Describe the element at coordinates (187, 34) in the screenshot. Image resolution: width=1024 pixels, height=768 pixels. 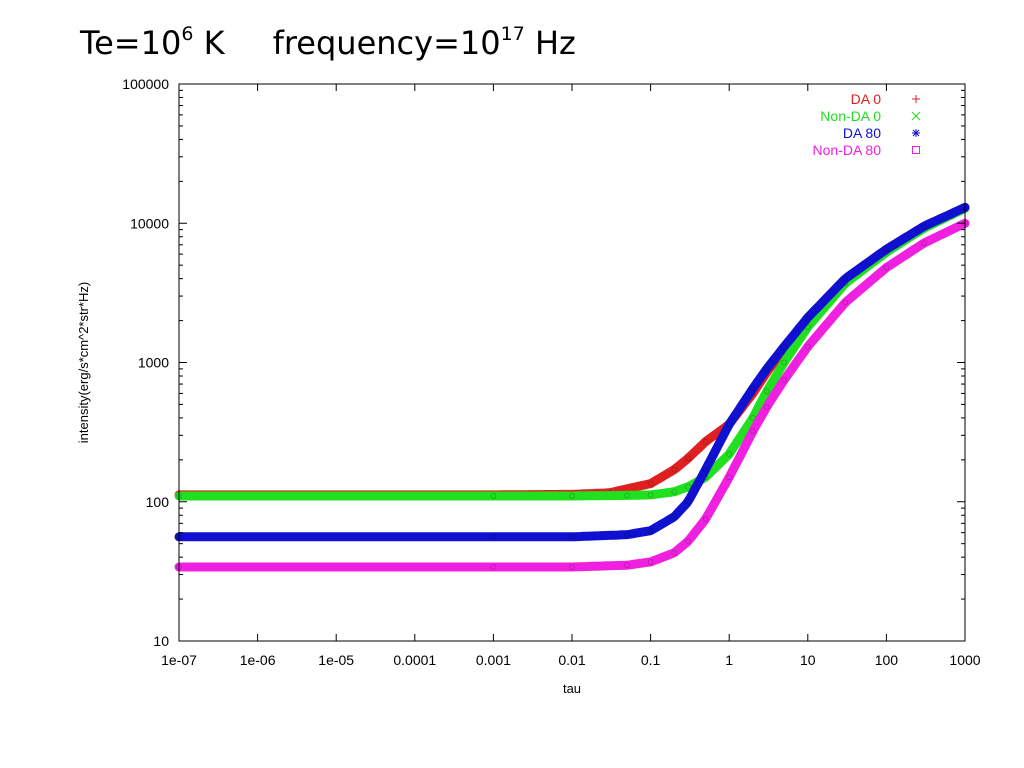
I see `te-exponent: 6` at that location.